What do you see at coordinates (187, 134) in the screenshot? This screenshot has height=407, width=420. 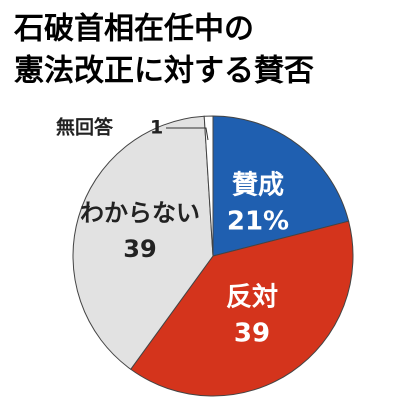 I see `leader-line` at bounding box center [187, 134].